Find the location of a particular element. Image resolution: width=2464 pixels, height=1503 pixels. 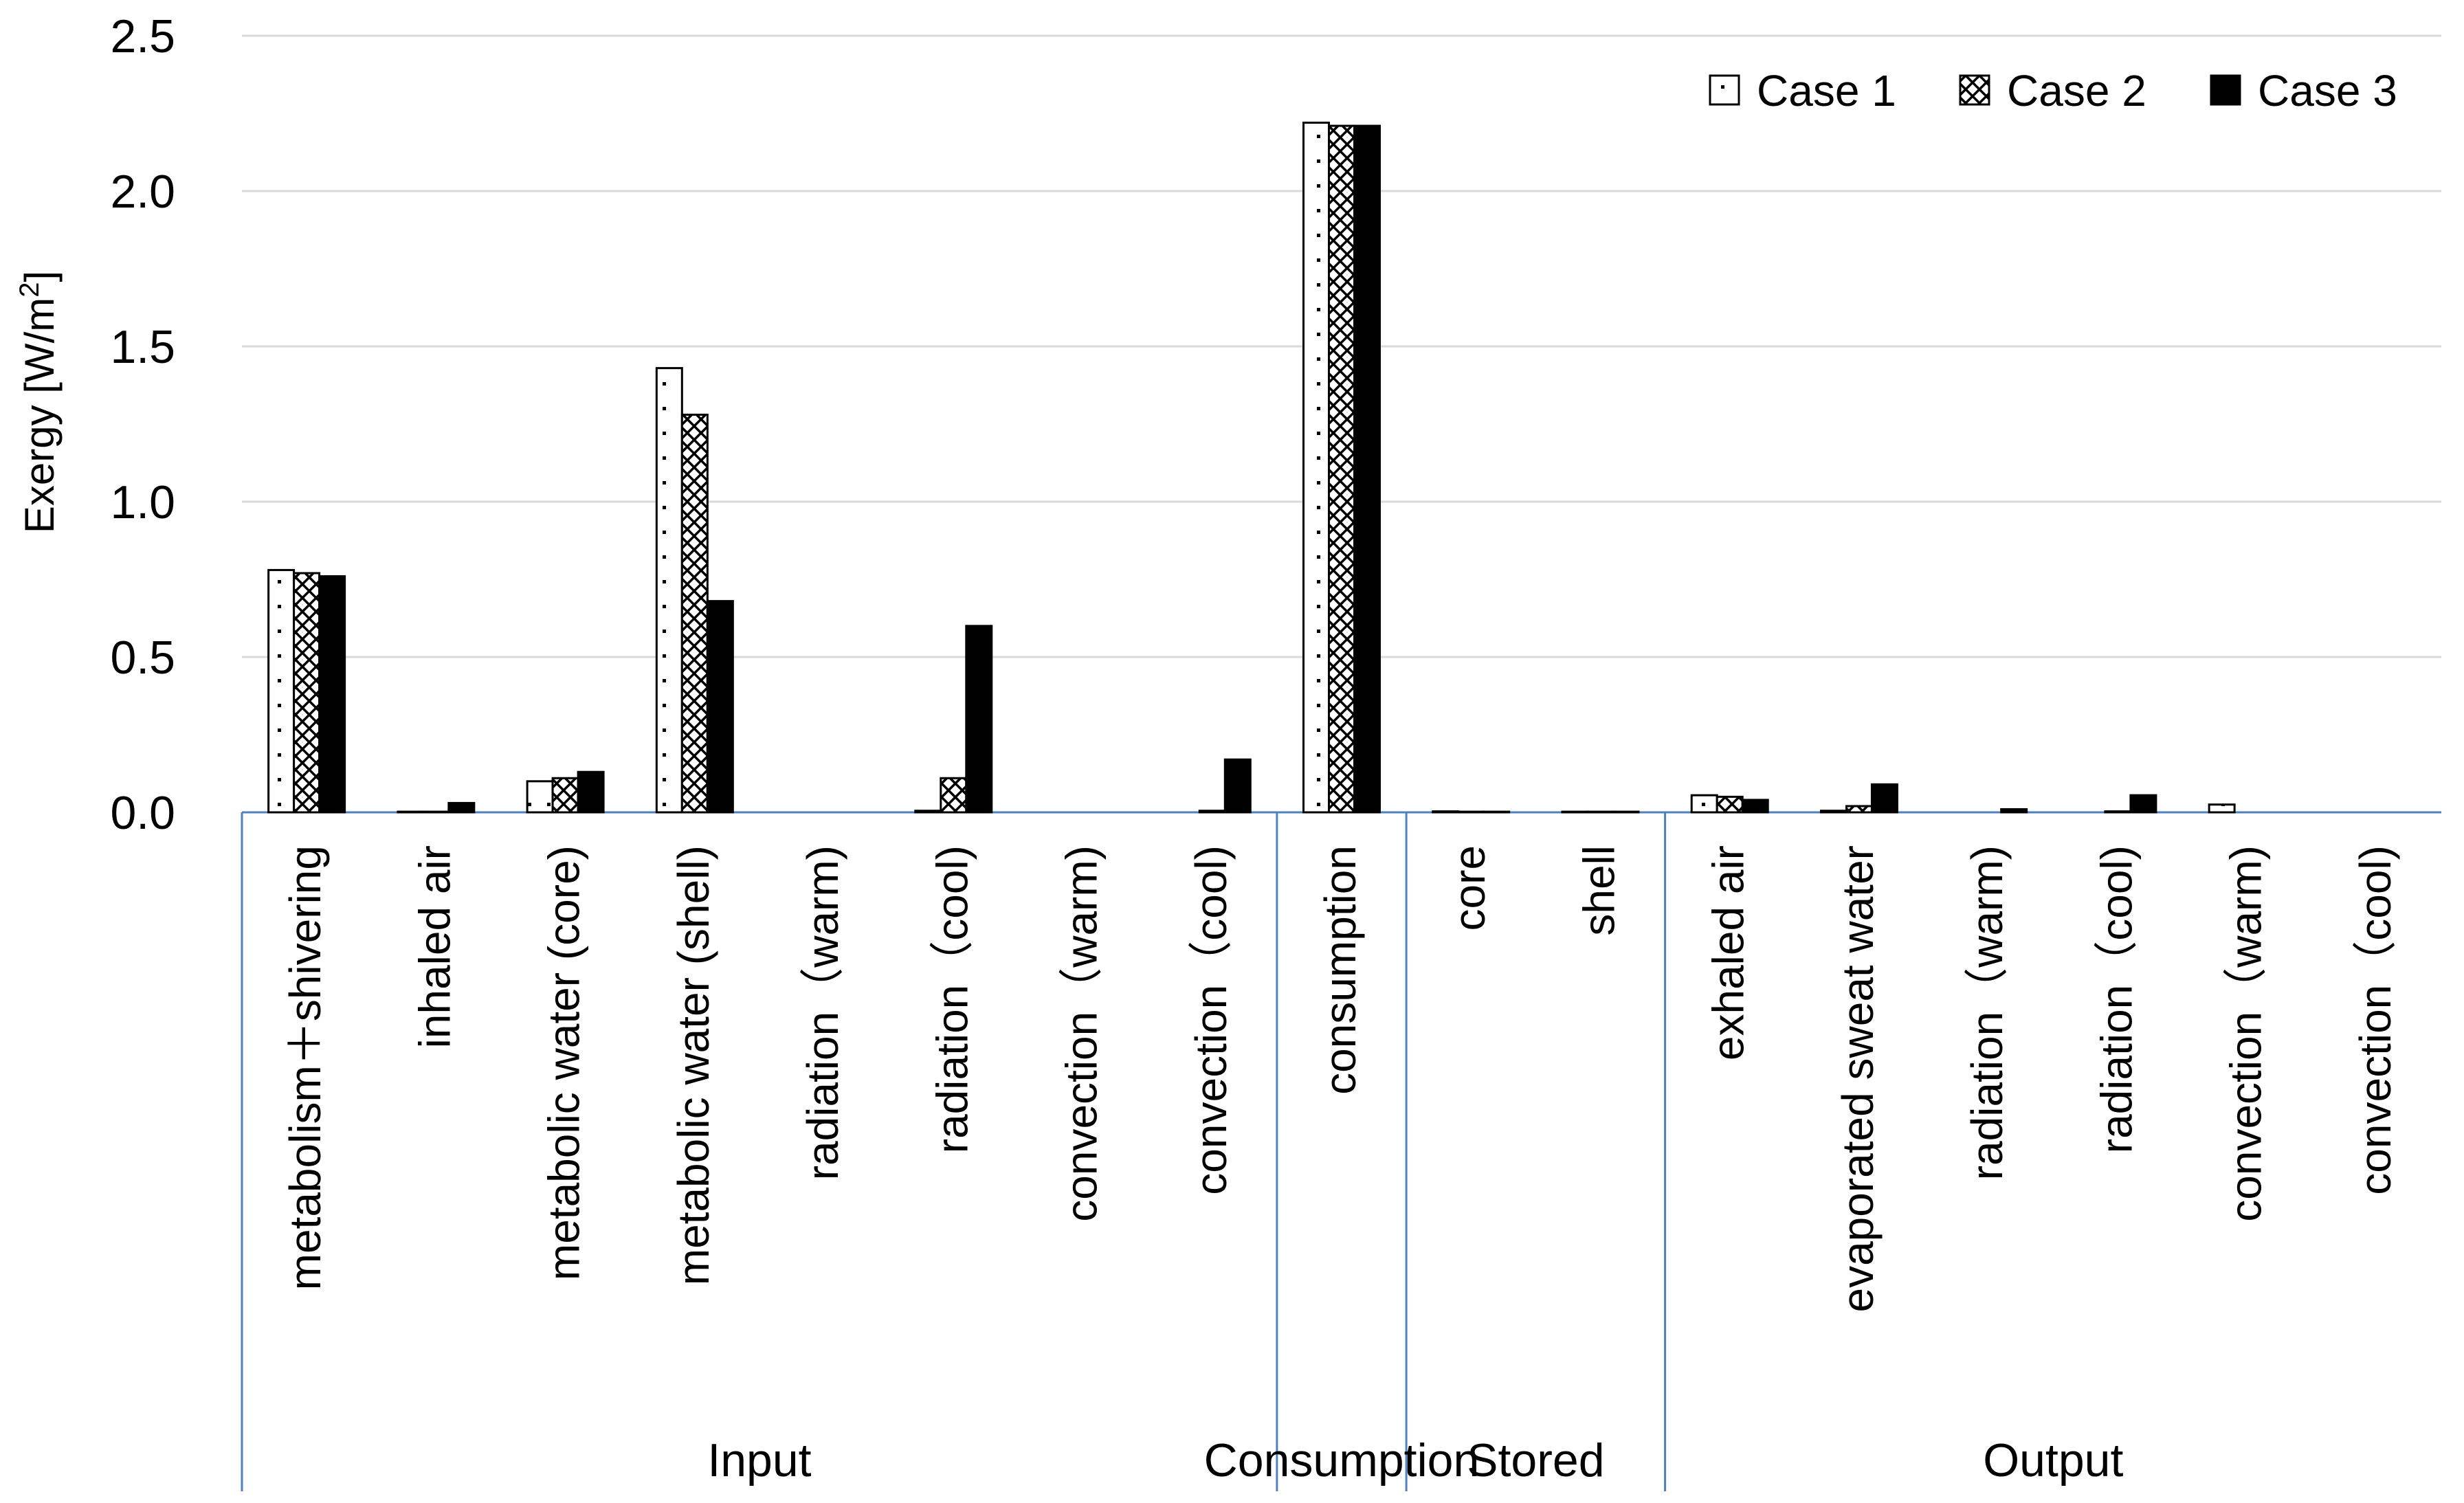

category-label: consumption is located at coordinates (1340, 970).